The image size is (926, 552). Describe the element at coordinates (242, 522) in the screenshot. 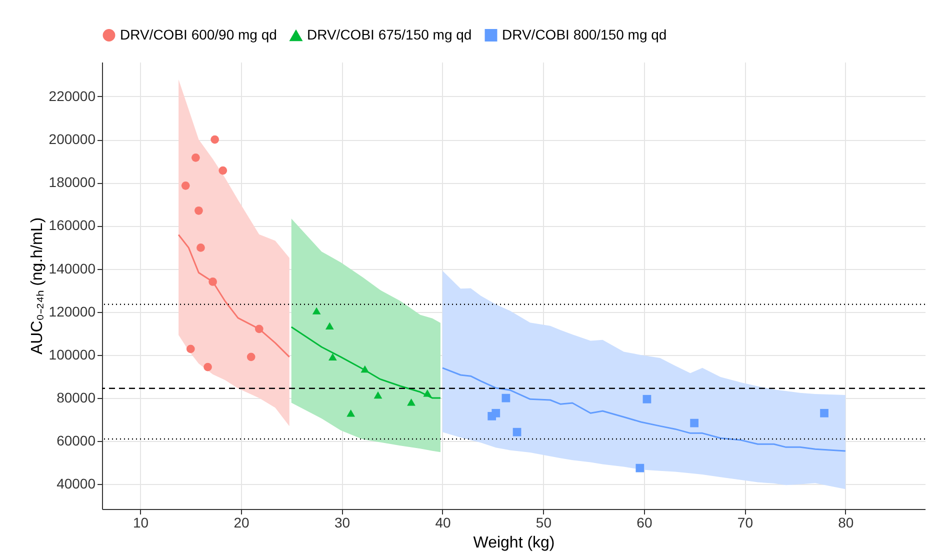

I see `x-tick-label: 20` at that location.